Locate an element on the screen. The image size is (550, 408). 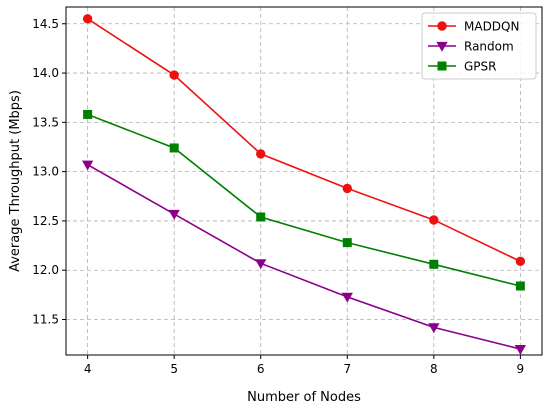
y-tick-label: 12.5 is located at coordinates (45, 221).